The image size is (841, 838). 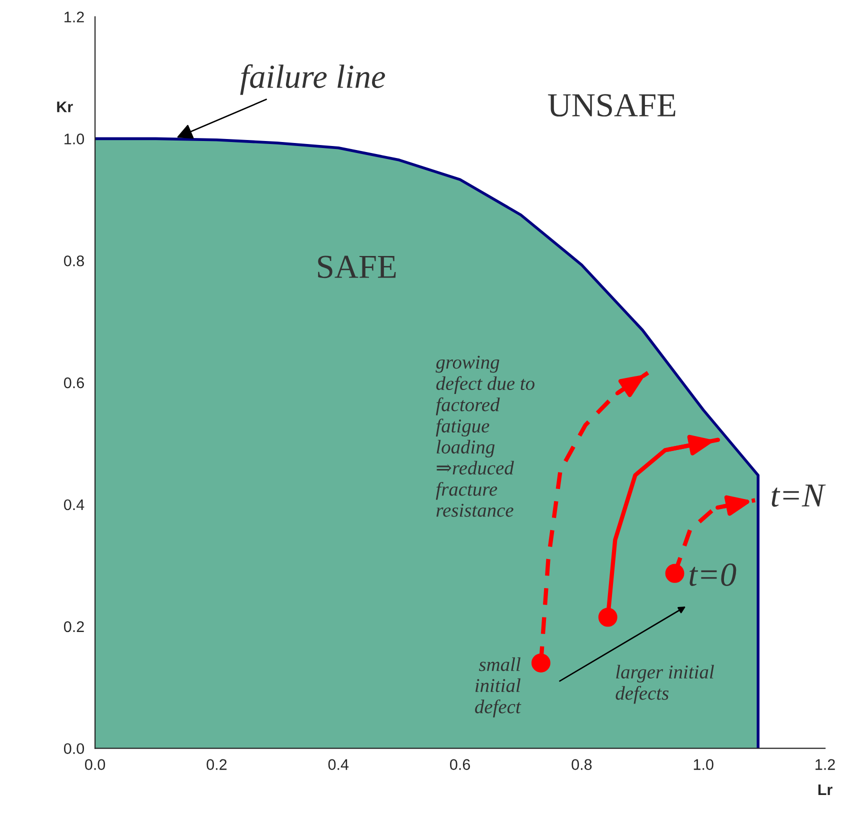 What do you see at coordinates (460, 764) in the screenshot?
I see `x-tick-label: 0.6` at bounding box center [460, 764].